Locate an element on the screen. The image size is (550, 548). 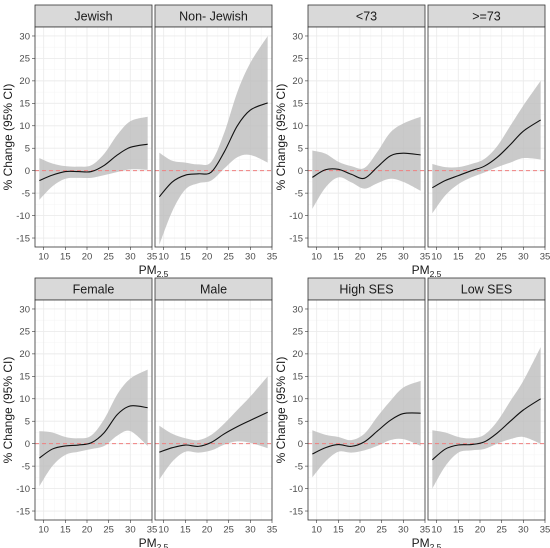
facet-strip-label: Non- Jewish is located at coordinates (213, 17).